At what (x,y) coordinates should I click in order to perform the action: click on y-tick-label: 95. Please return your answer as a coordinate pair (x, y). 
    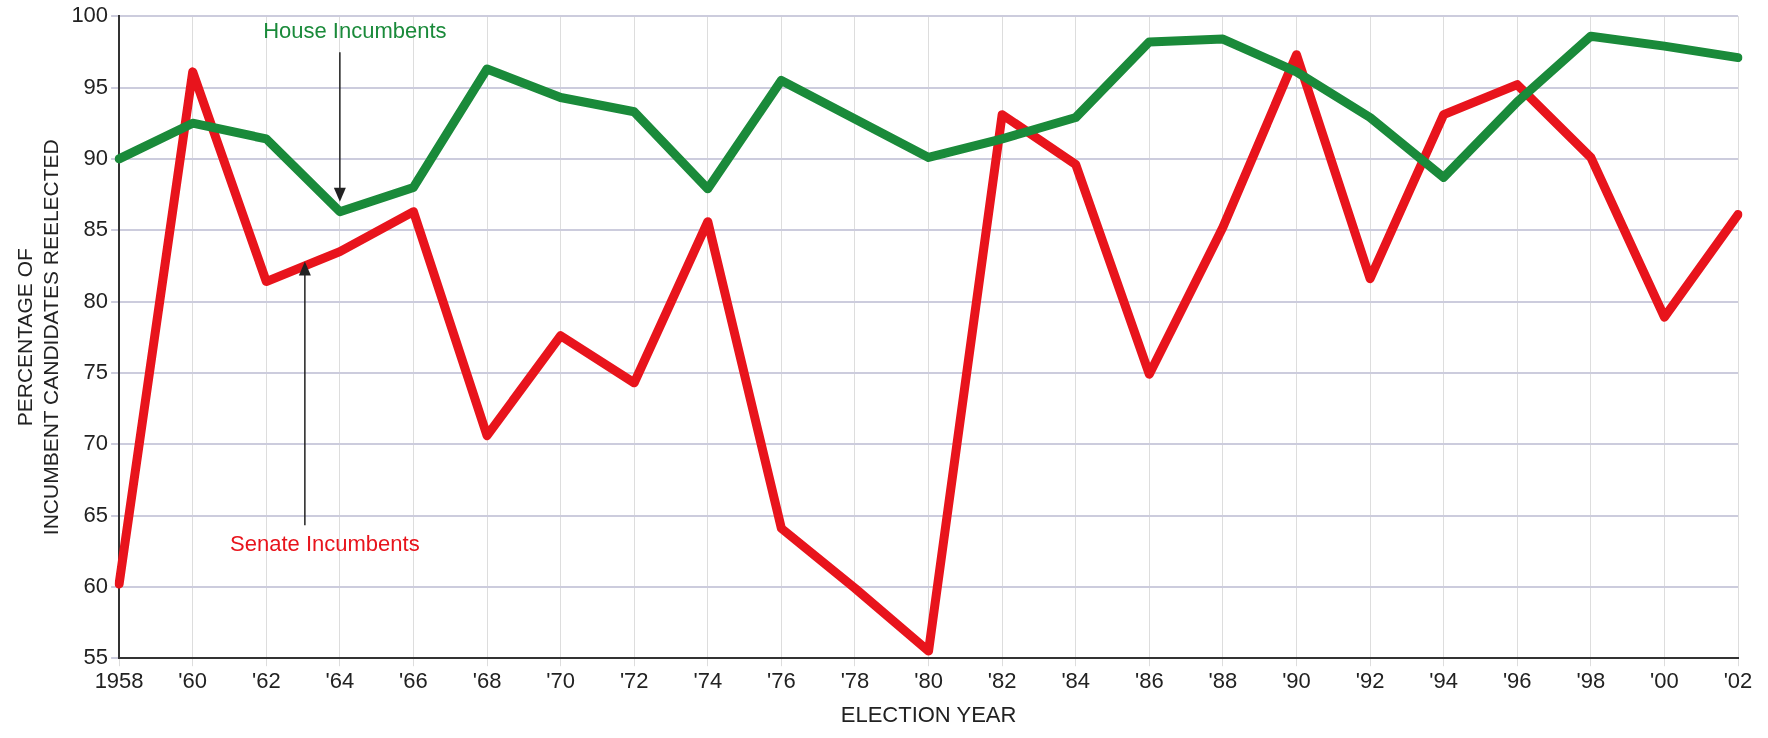
    Looking at the image, I should click on (96, 86).